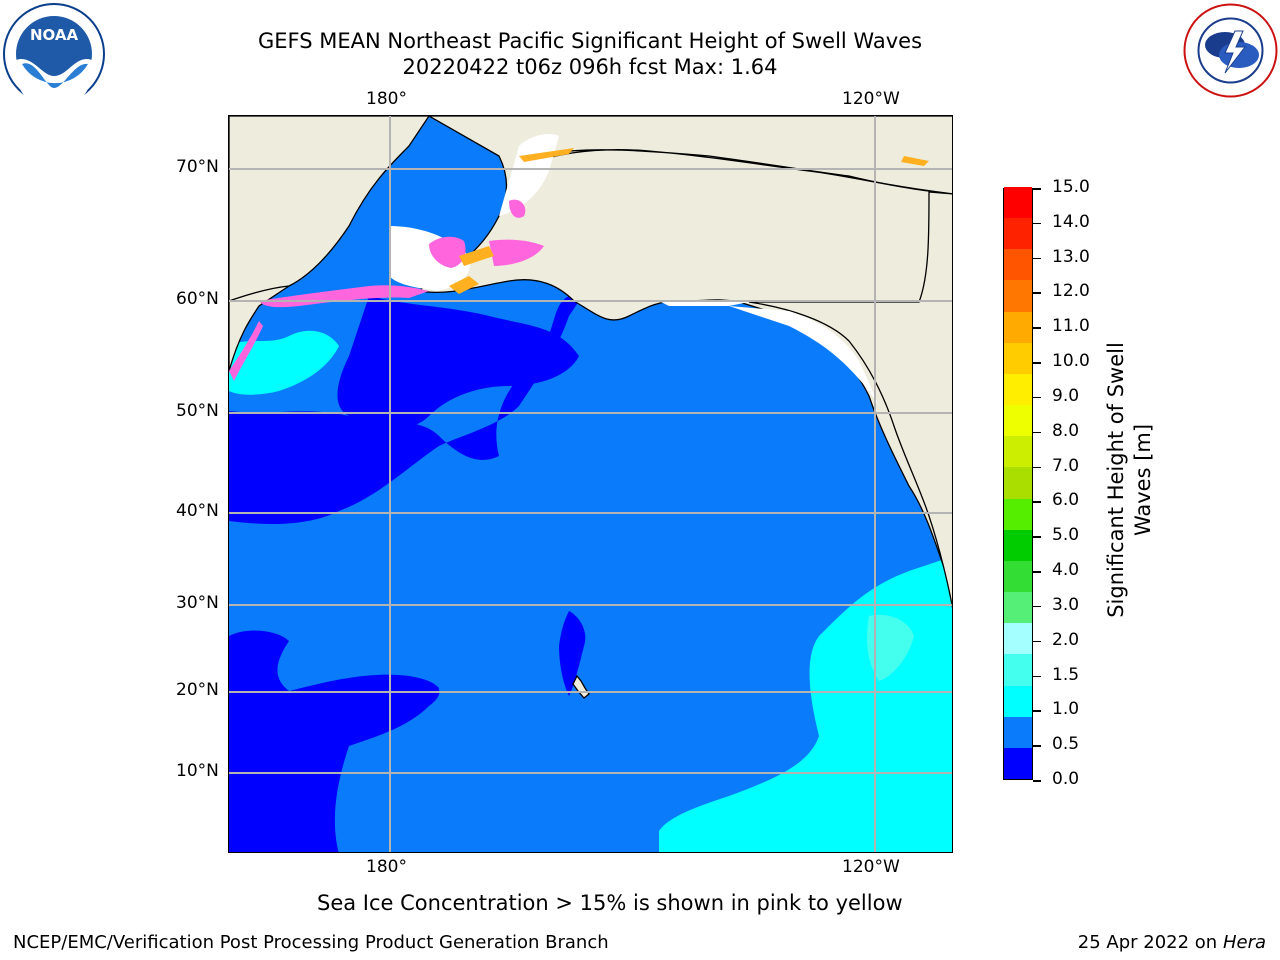 Image resolution: width=1280 pixels, height=960 pixels. Describe the element at coordinates (1244, 942) in the screenshot. I see `footer-machine: Hera` at that location.